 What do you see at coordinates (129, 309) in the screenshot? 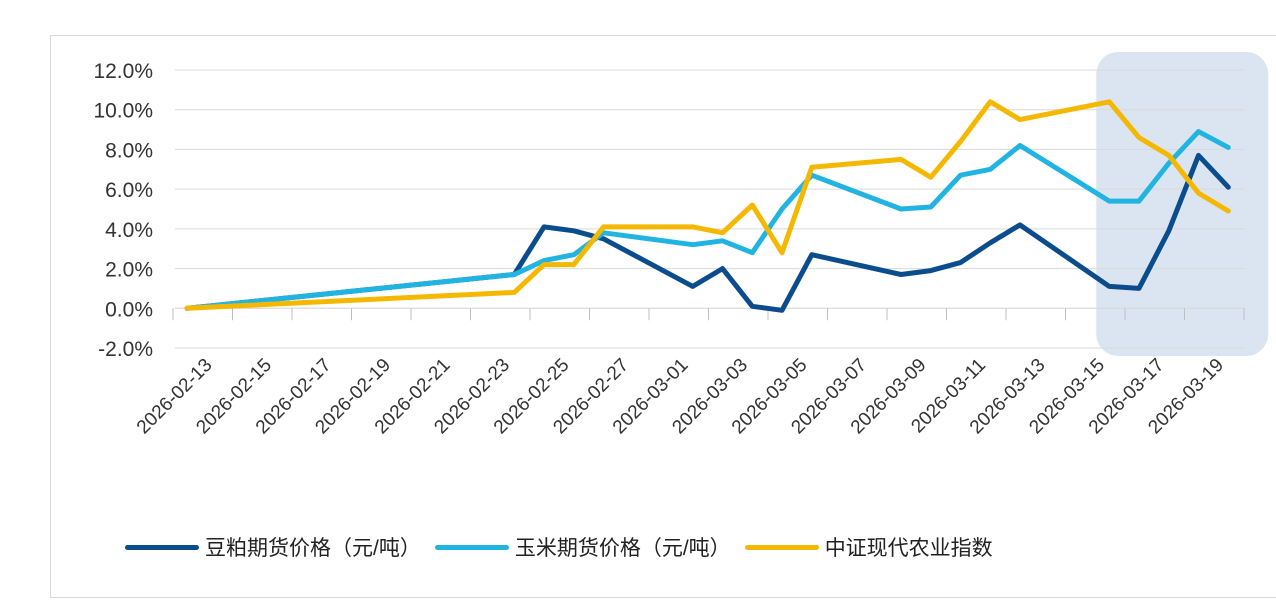
I see `y-tick-label: 0.0%` at bounding box center [129, 309].